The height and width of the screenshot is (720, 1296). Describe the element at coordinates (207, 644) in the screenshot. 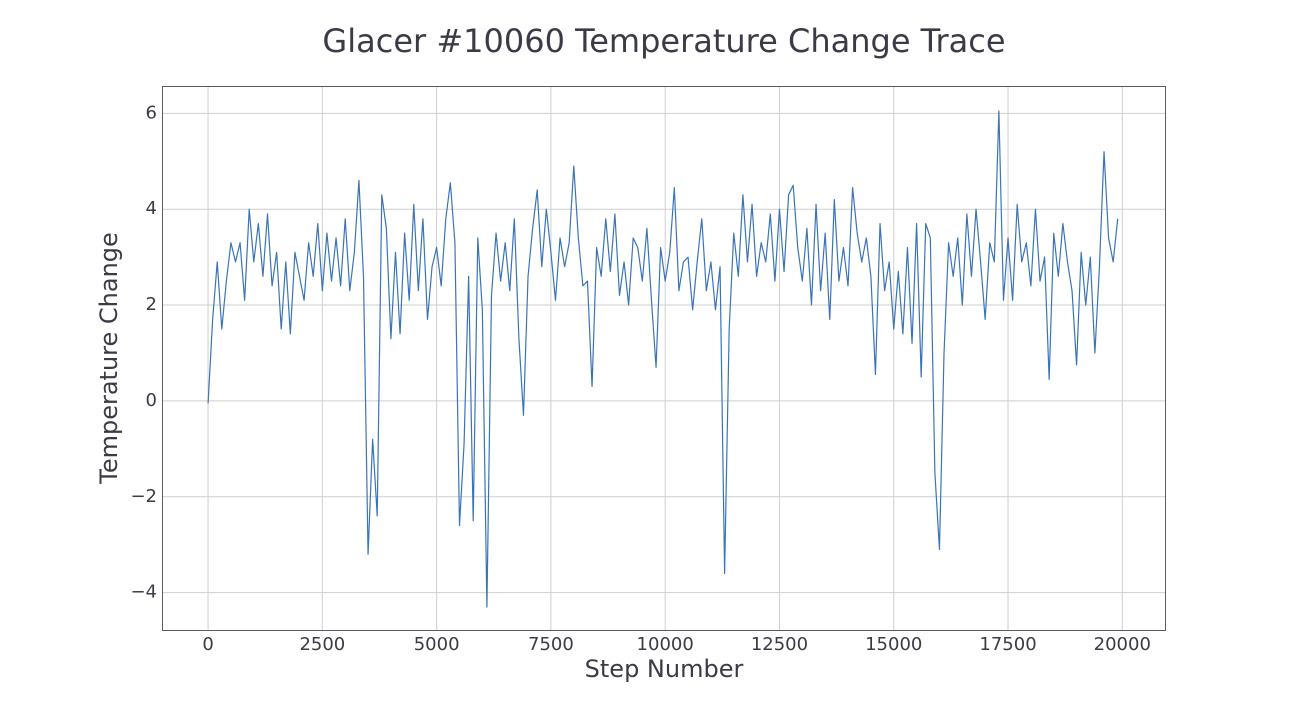

I see `x-tick-label: 0` at that location.